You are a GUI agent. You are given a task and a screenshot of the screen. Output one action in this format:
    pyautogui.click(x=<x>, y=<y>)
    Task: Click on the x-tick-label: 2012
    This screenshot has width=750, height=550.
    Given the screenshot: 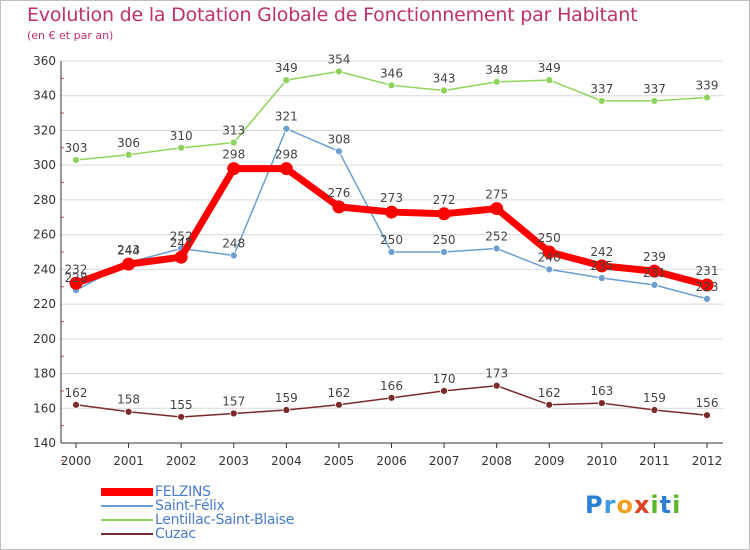 What is the action you would take?
    pyautogui.click(x=707, y=461)
    